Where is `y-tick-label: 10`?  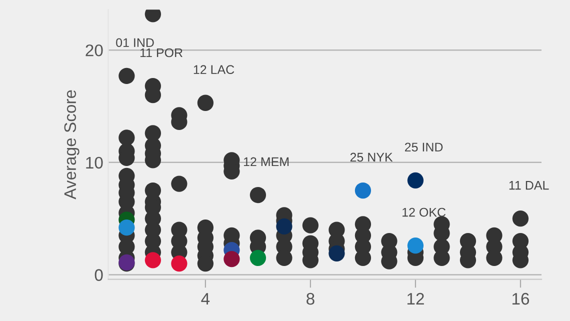 y-tick-label: 10 is located at coordinates (94, 162).